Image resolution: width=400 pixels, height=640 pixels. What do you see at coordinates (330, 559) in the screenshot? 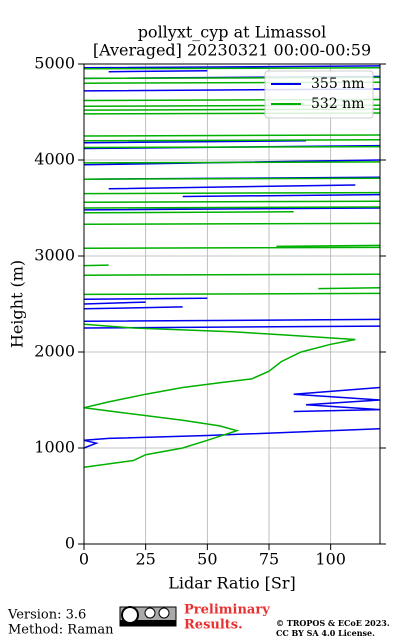
I see `x-tick-label: 100` at bounding box center [330, 559].